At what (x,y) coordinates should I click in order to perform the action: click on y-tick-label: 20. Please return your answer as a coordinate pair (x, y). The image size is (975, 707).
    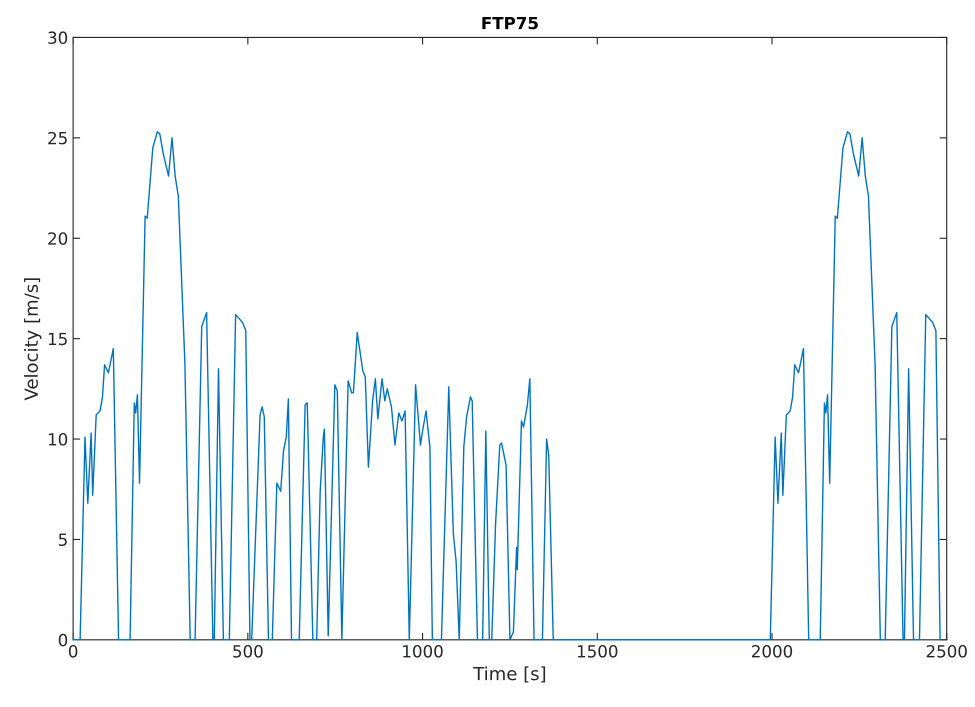
    Looking at the image, I should click on (58, 238).